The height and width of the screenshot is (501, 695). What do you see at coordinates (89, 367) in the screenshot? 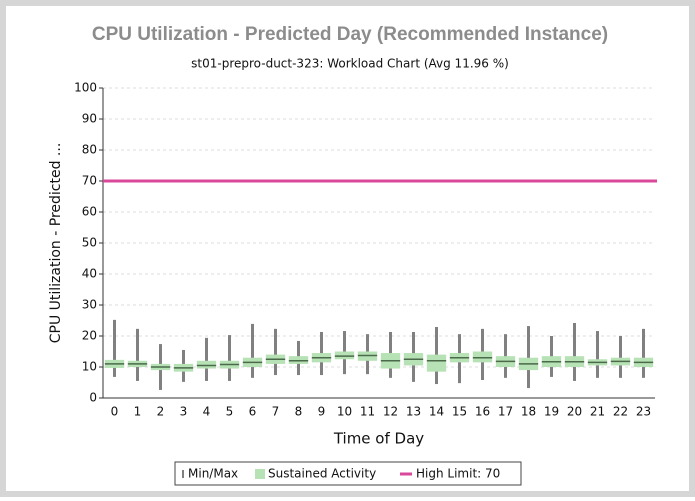
I see `y-tick-label: 10` at bounding box center [89, 367].